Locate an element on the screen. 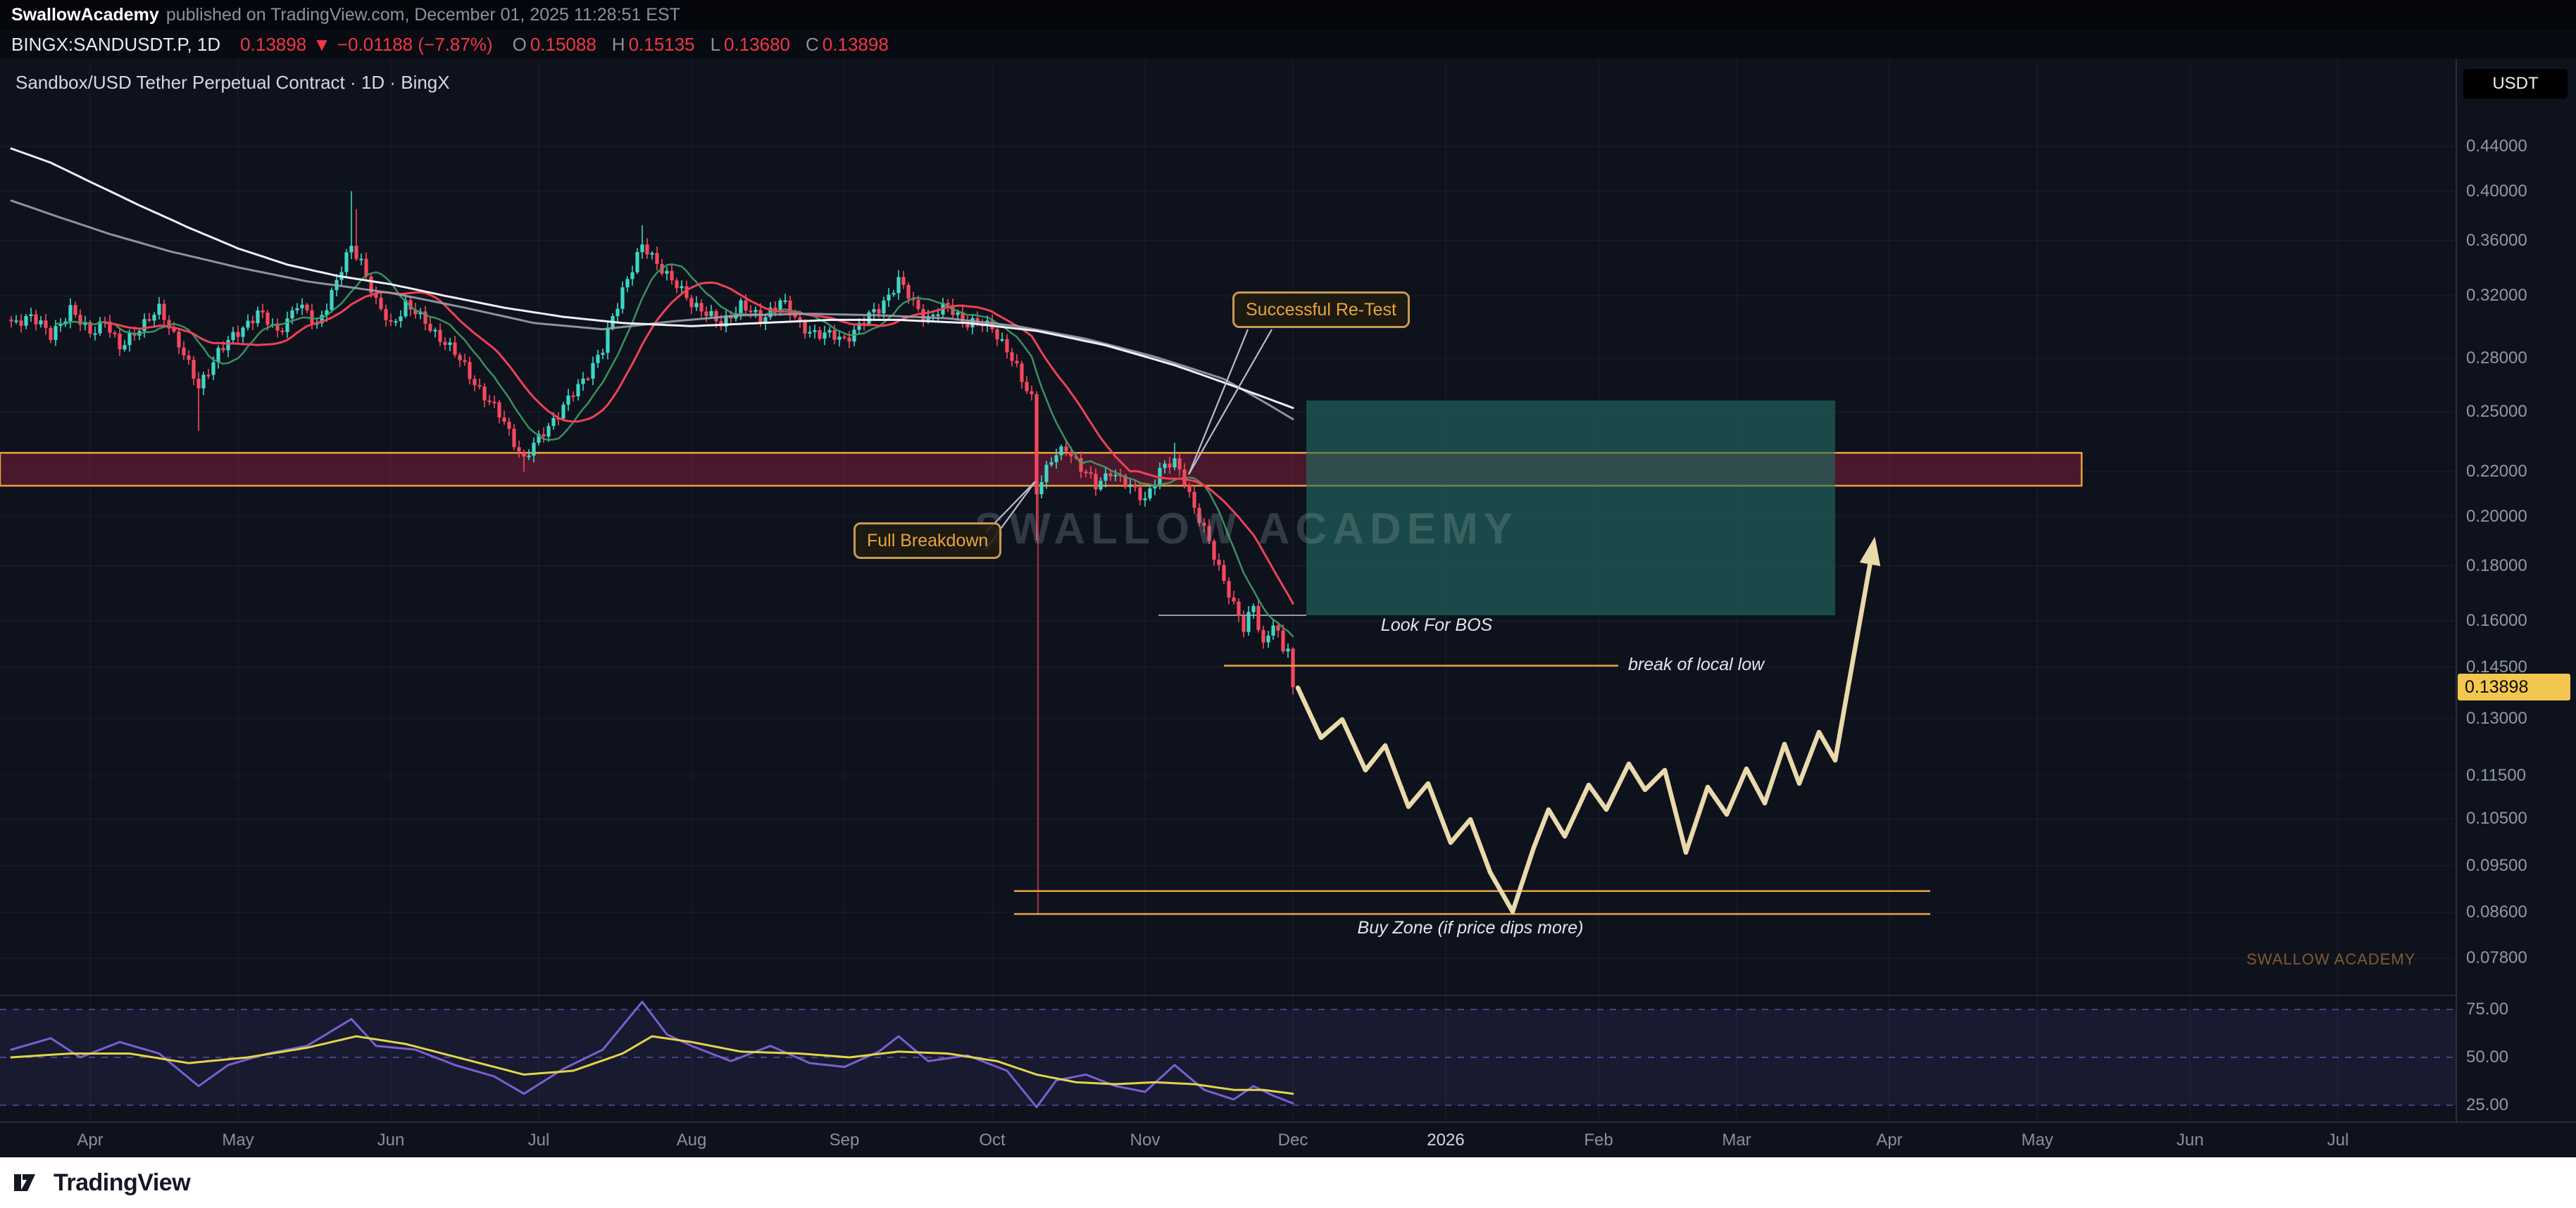  break-of-local-low-label: break of local low is located at coordinates (1696, 665).